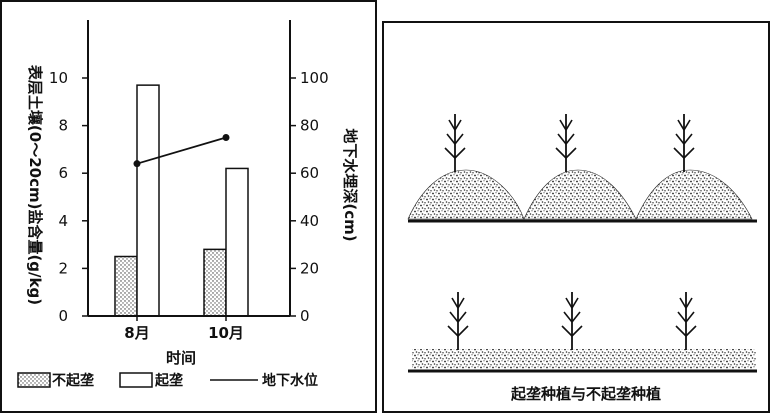 Image resolution: width=771 pixels, height=415 pixels. I want to click on y-left-tick-label: 4, so click(63, 221).